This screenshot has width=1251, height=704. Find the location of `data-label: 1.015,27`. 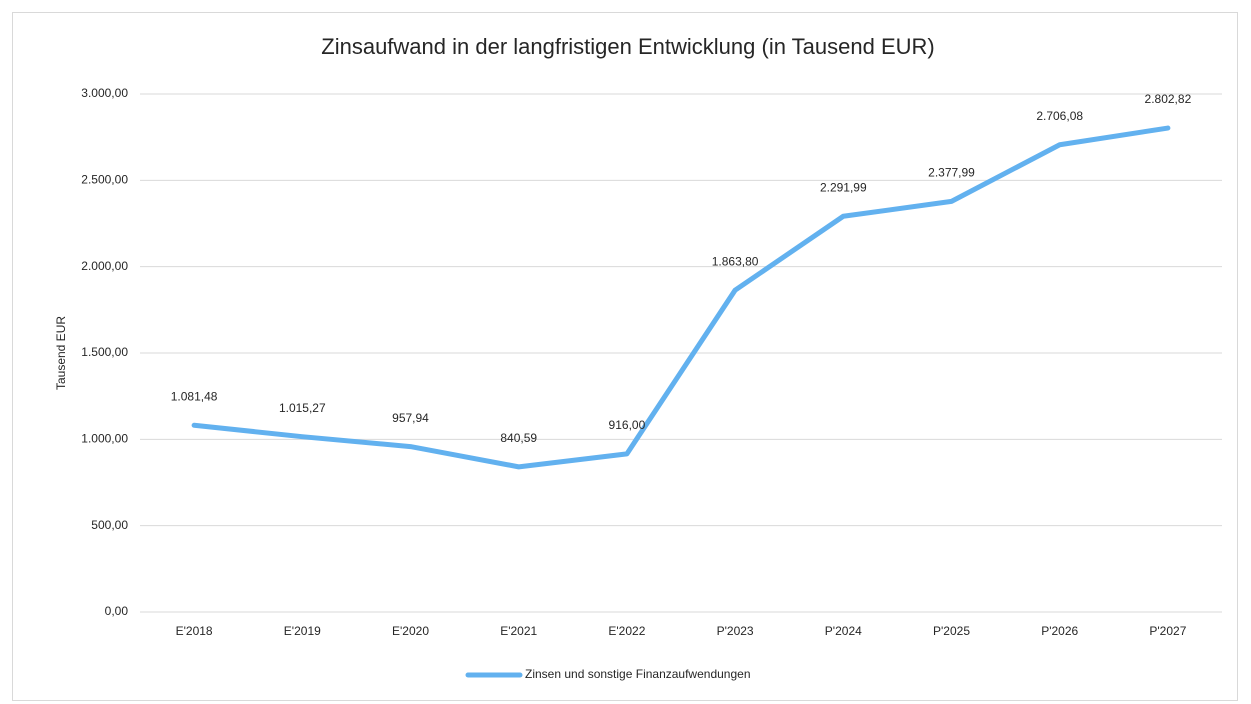

data-label: 1.015,27 is located at coordinates (302, 408).